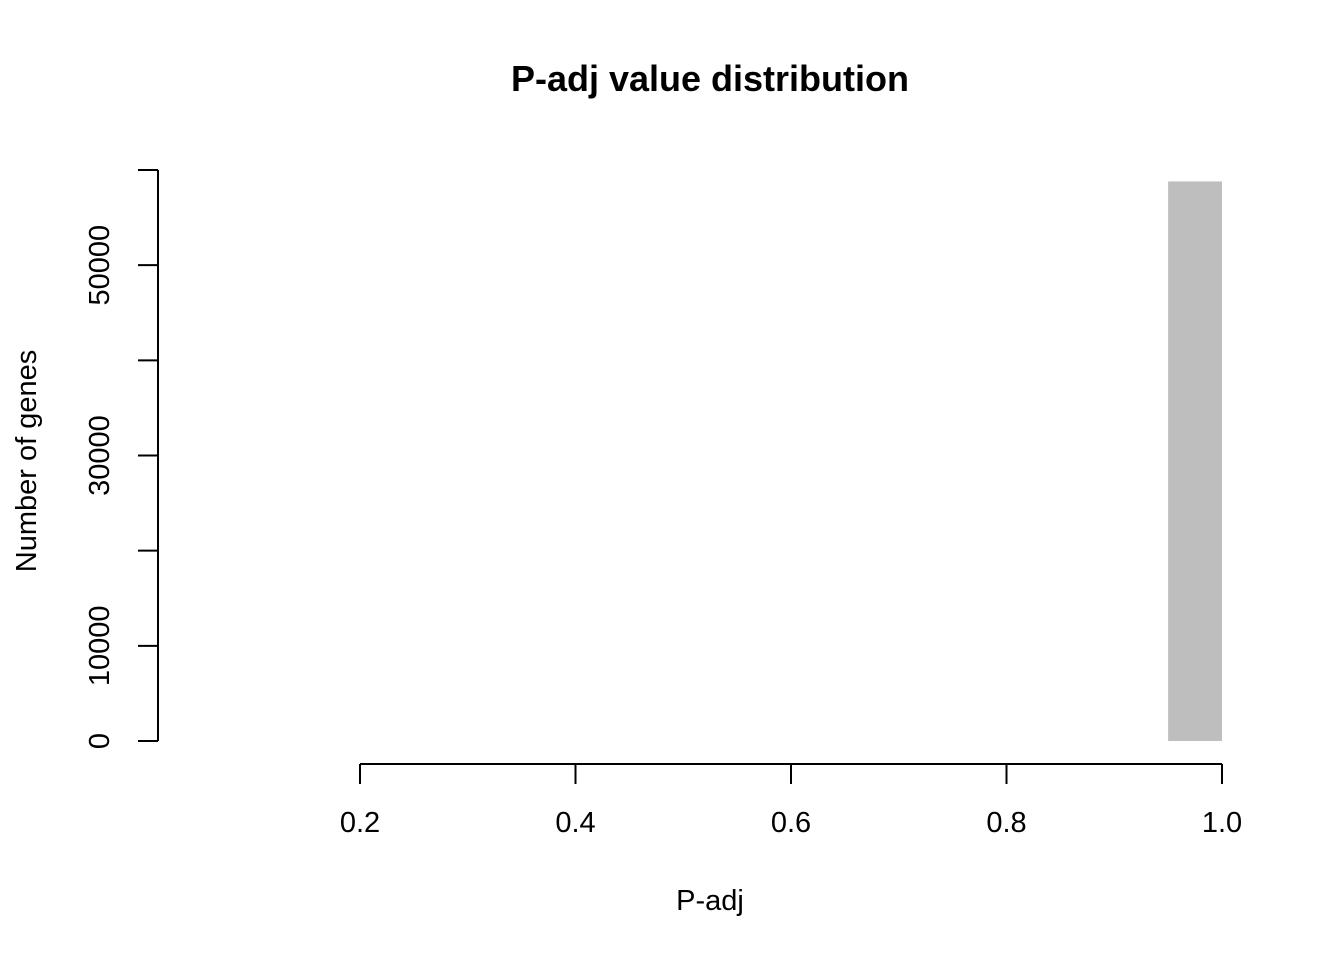 This screenshot has width=1344, height=960. I want to click on bars-group, so click(1195, 461).